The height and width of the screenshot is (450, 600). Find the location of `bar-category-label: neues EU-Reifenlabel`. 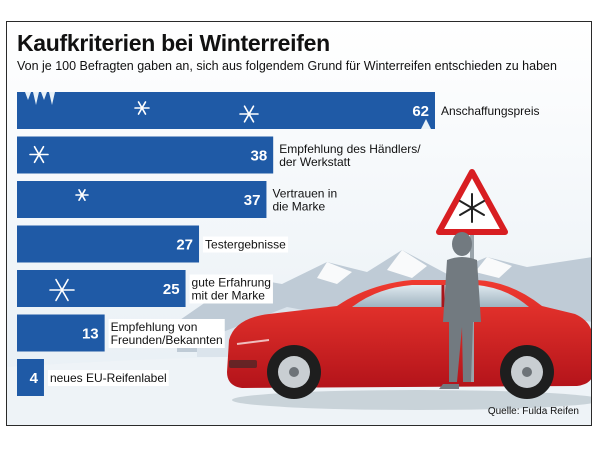

bar-category-label: neues EU-Reifenlabel is located at coordinates (108, 378).